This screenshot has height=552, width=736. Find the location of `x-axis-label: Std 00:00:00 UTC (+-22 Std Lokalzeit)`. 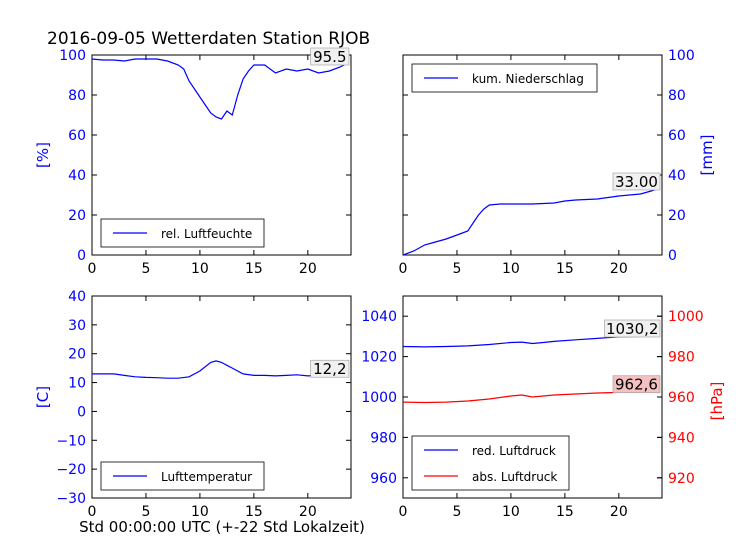

x-axis-label: Std 00:00:00 UTC (+-22 Std Lokalzeit) is located at coordinates (222, 527).